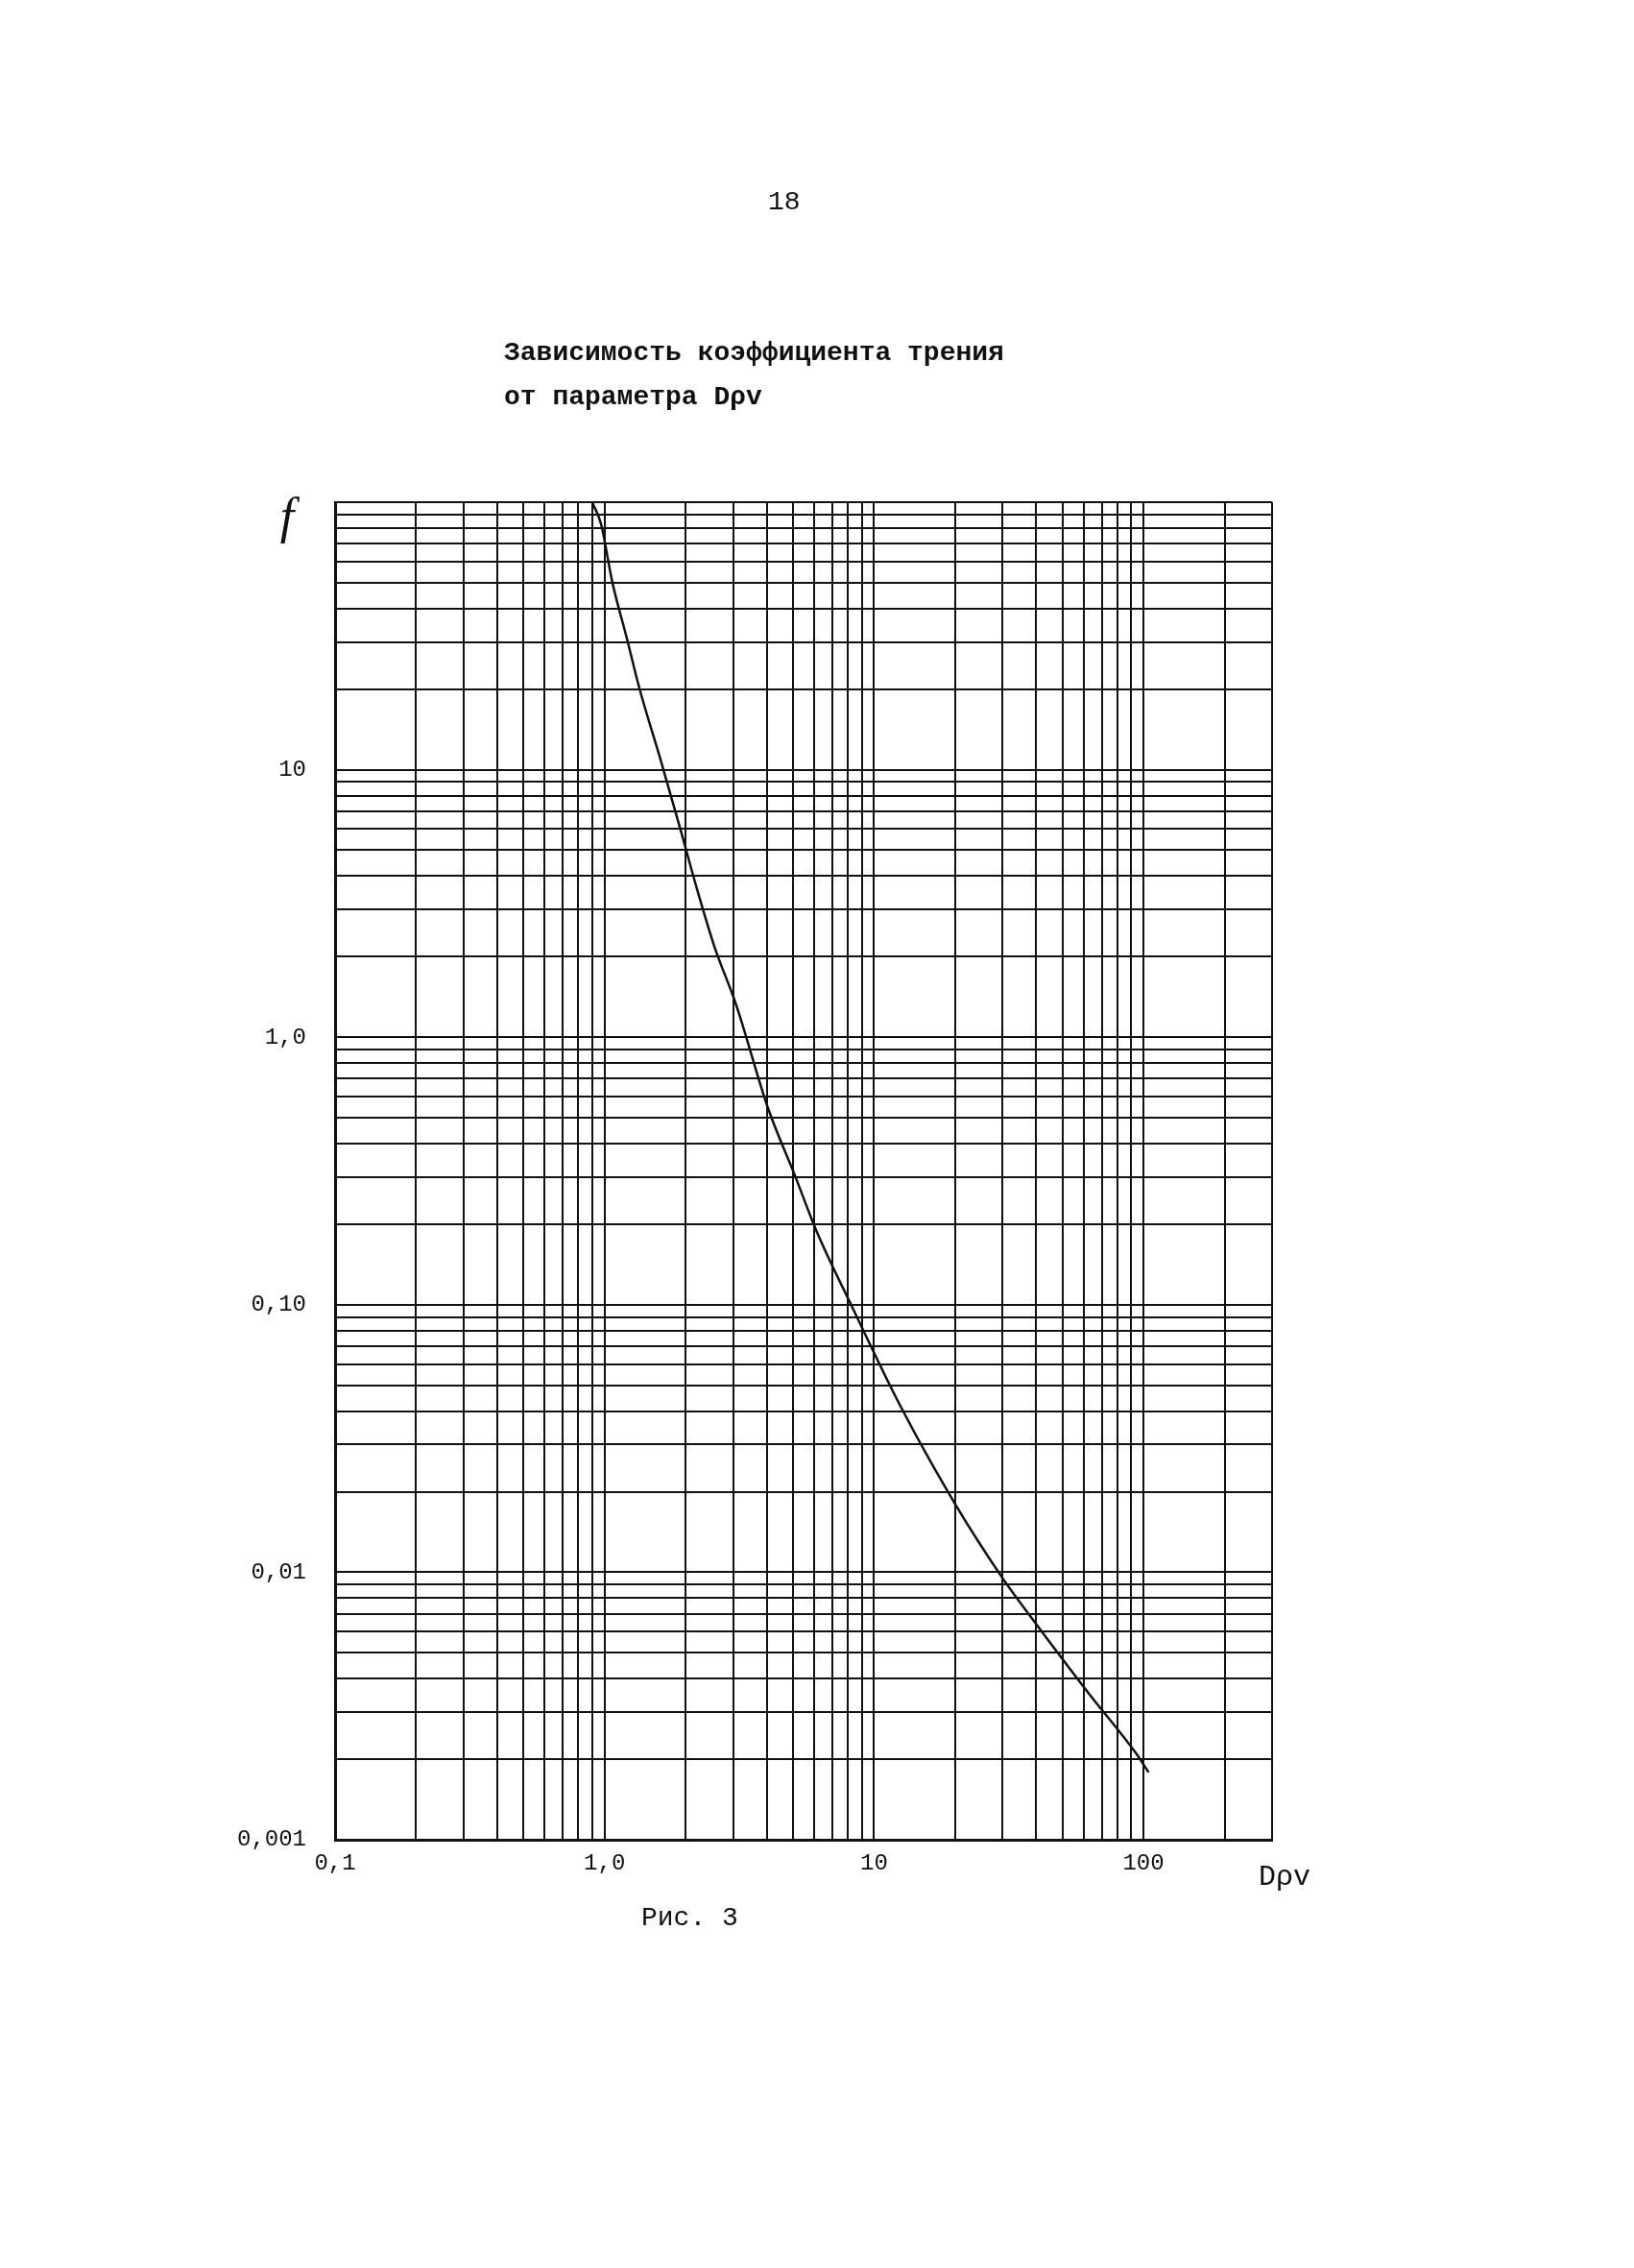  Describe the element at coordinates (290, 515) in the screenshot. I see `y-axis-title: f` at that location.